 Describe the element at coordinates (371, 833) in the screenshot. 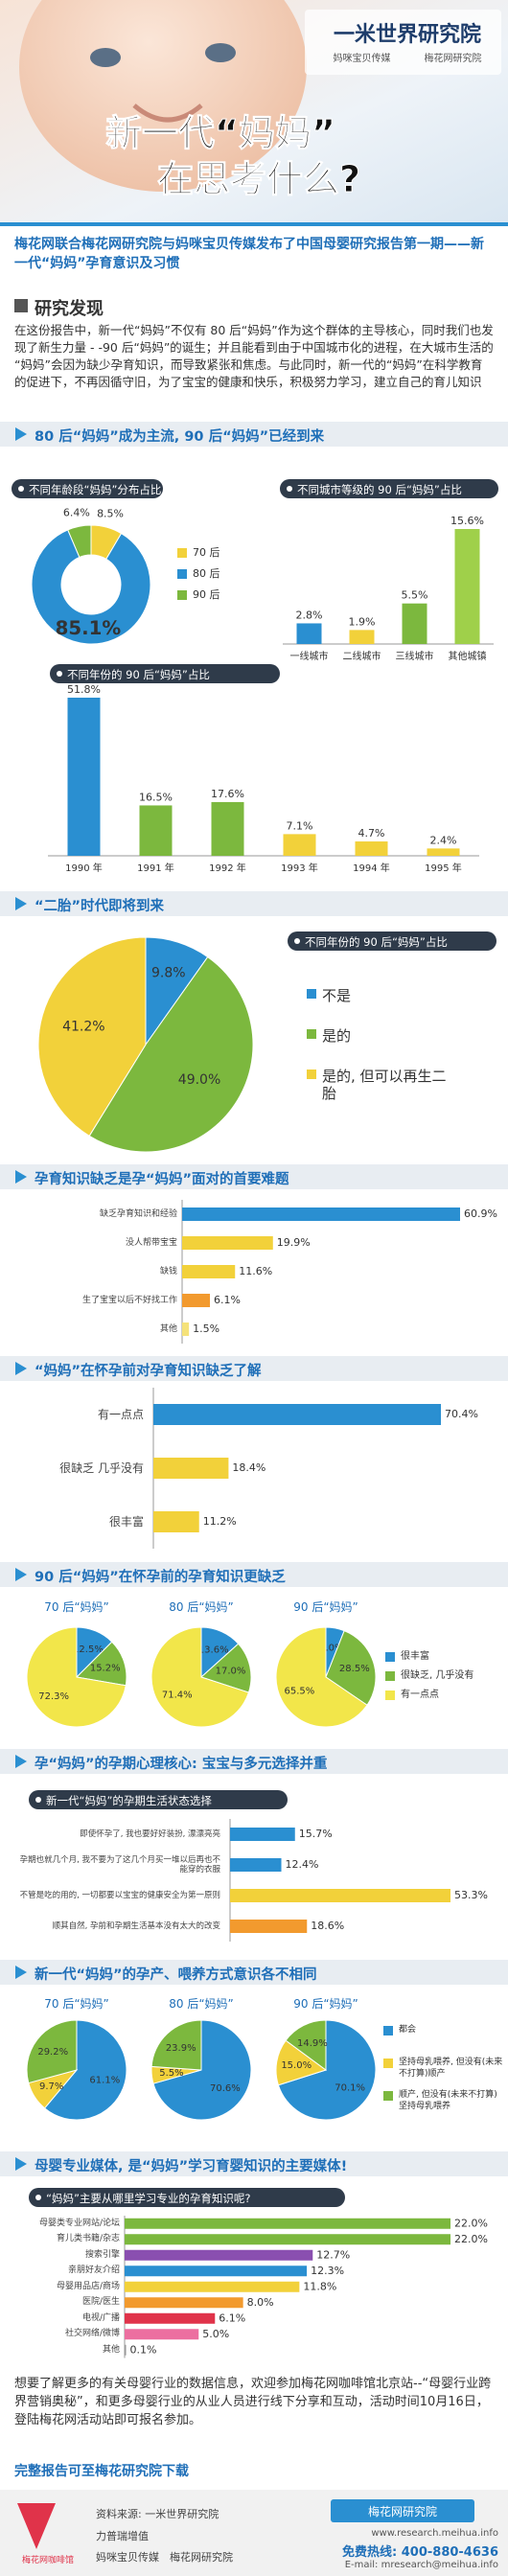

I see `value-label: 4.7%` at that location.